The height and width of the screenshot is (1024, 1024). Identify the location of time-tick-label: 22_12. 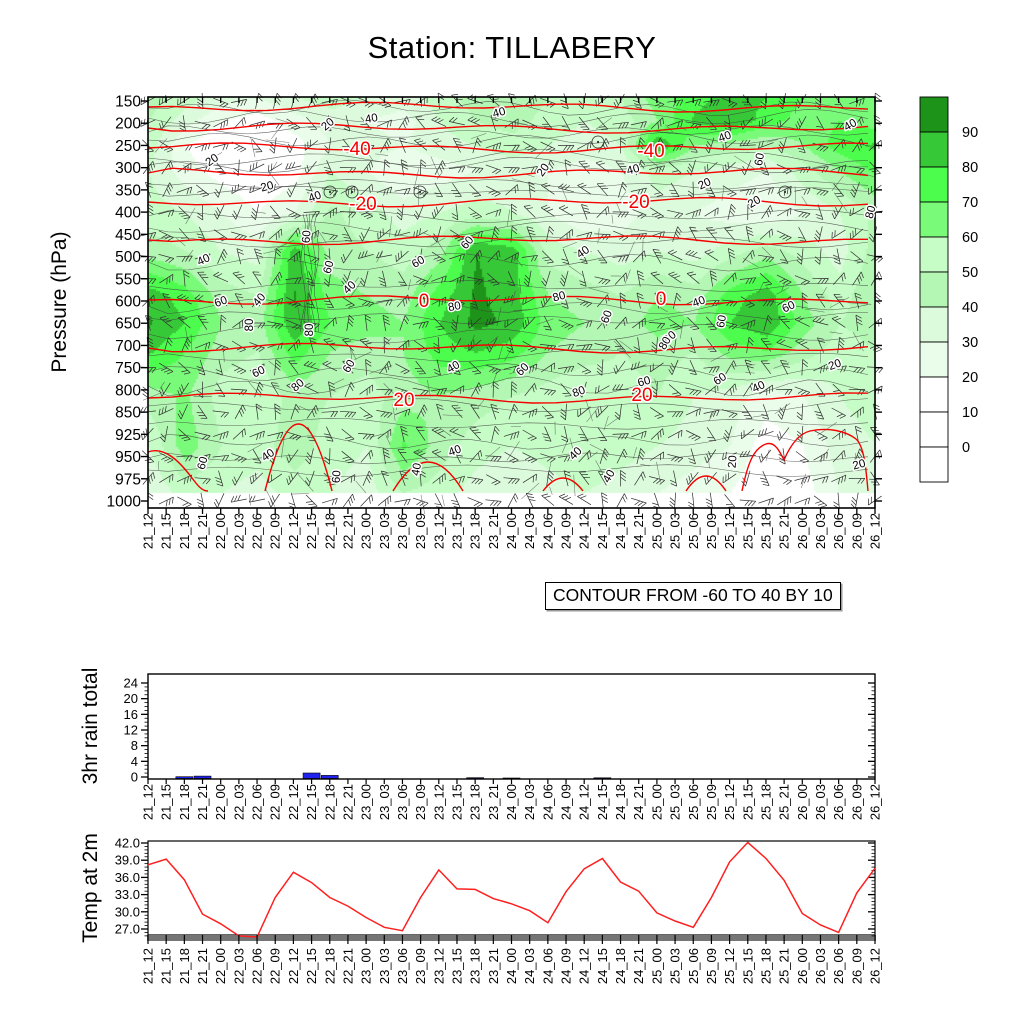
(293, 802).